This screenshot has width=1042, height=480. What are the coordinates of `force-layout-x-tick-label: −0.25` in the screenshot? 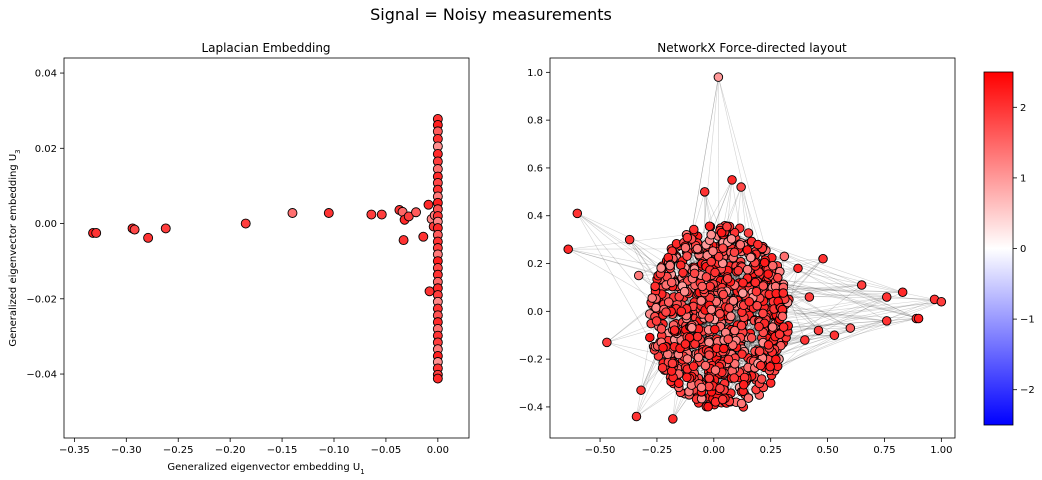 It's located at (657, 450).